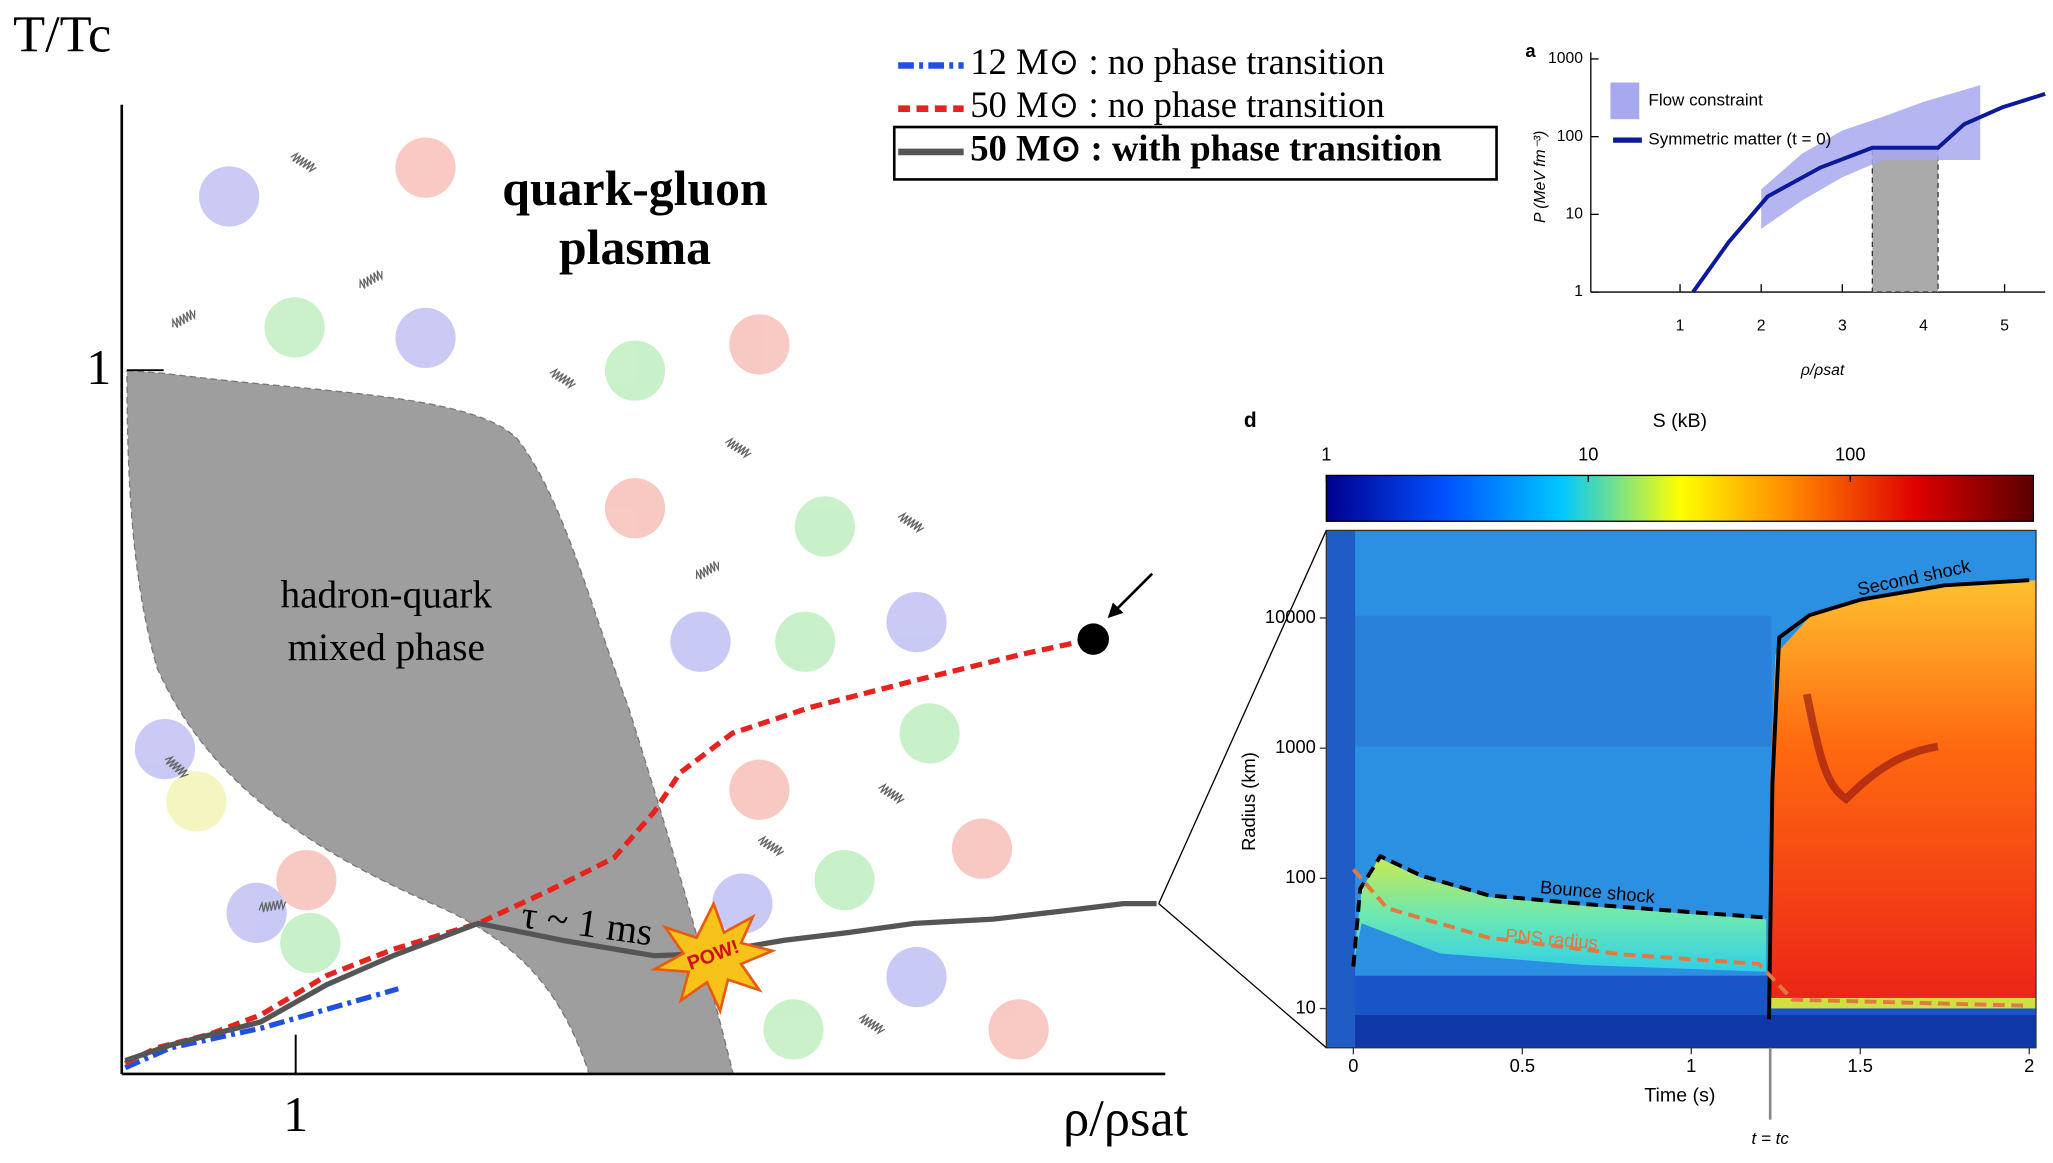 The width and height of the screenshot is (2053, 1163). Describe the element at coordinates (386, 647) in the screenshot. I see `region-label: mixed phase` at that location.